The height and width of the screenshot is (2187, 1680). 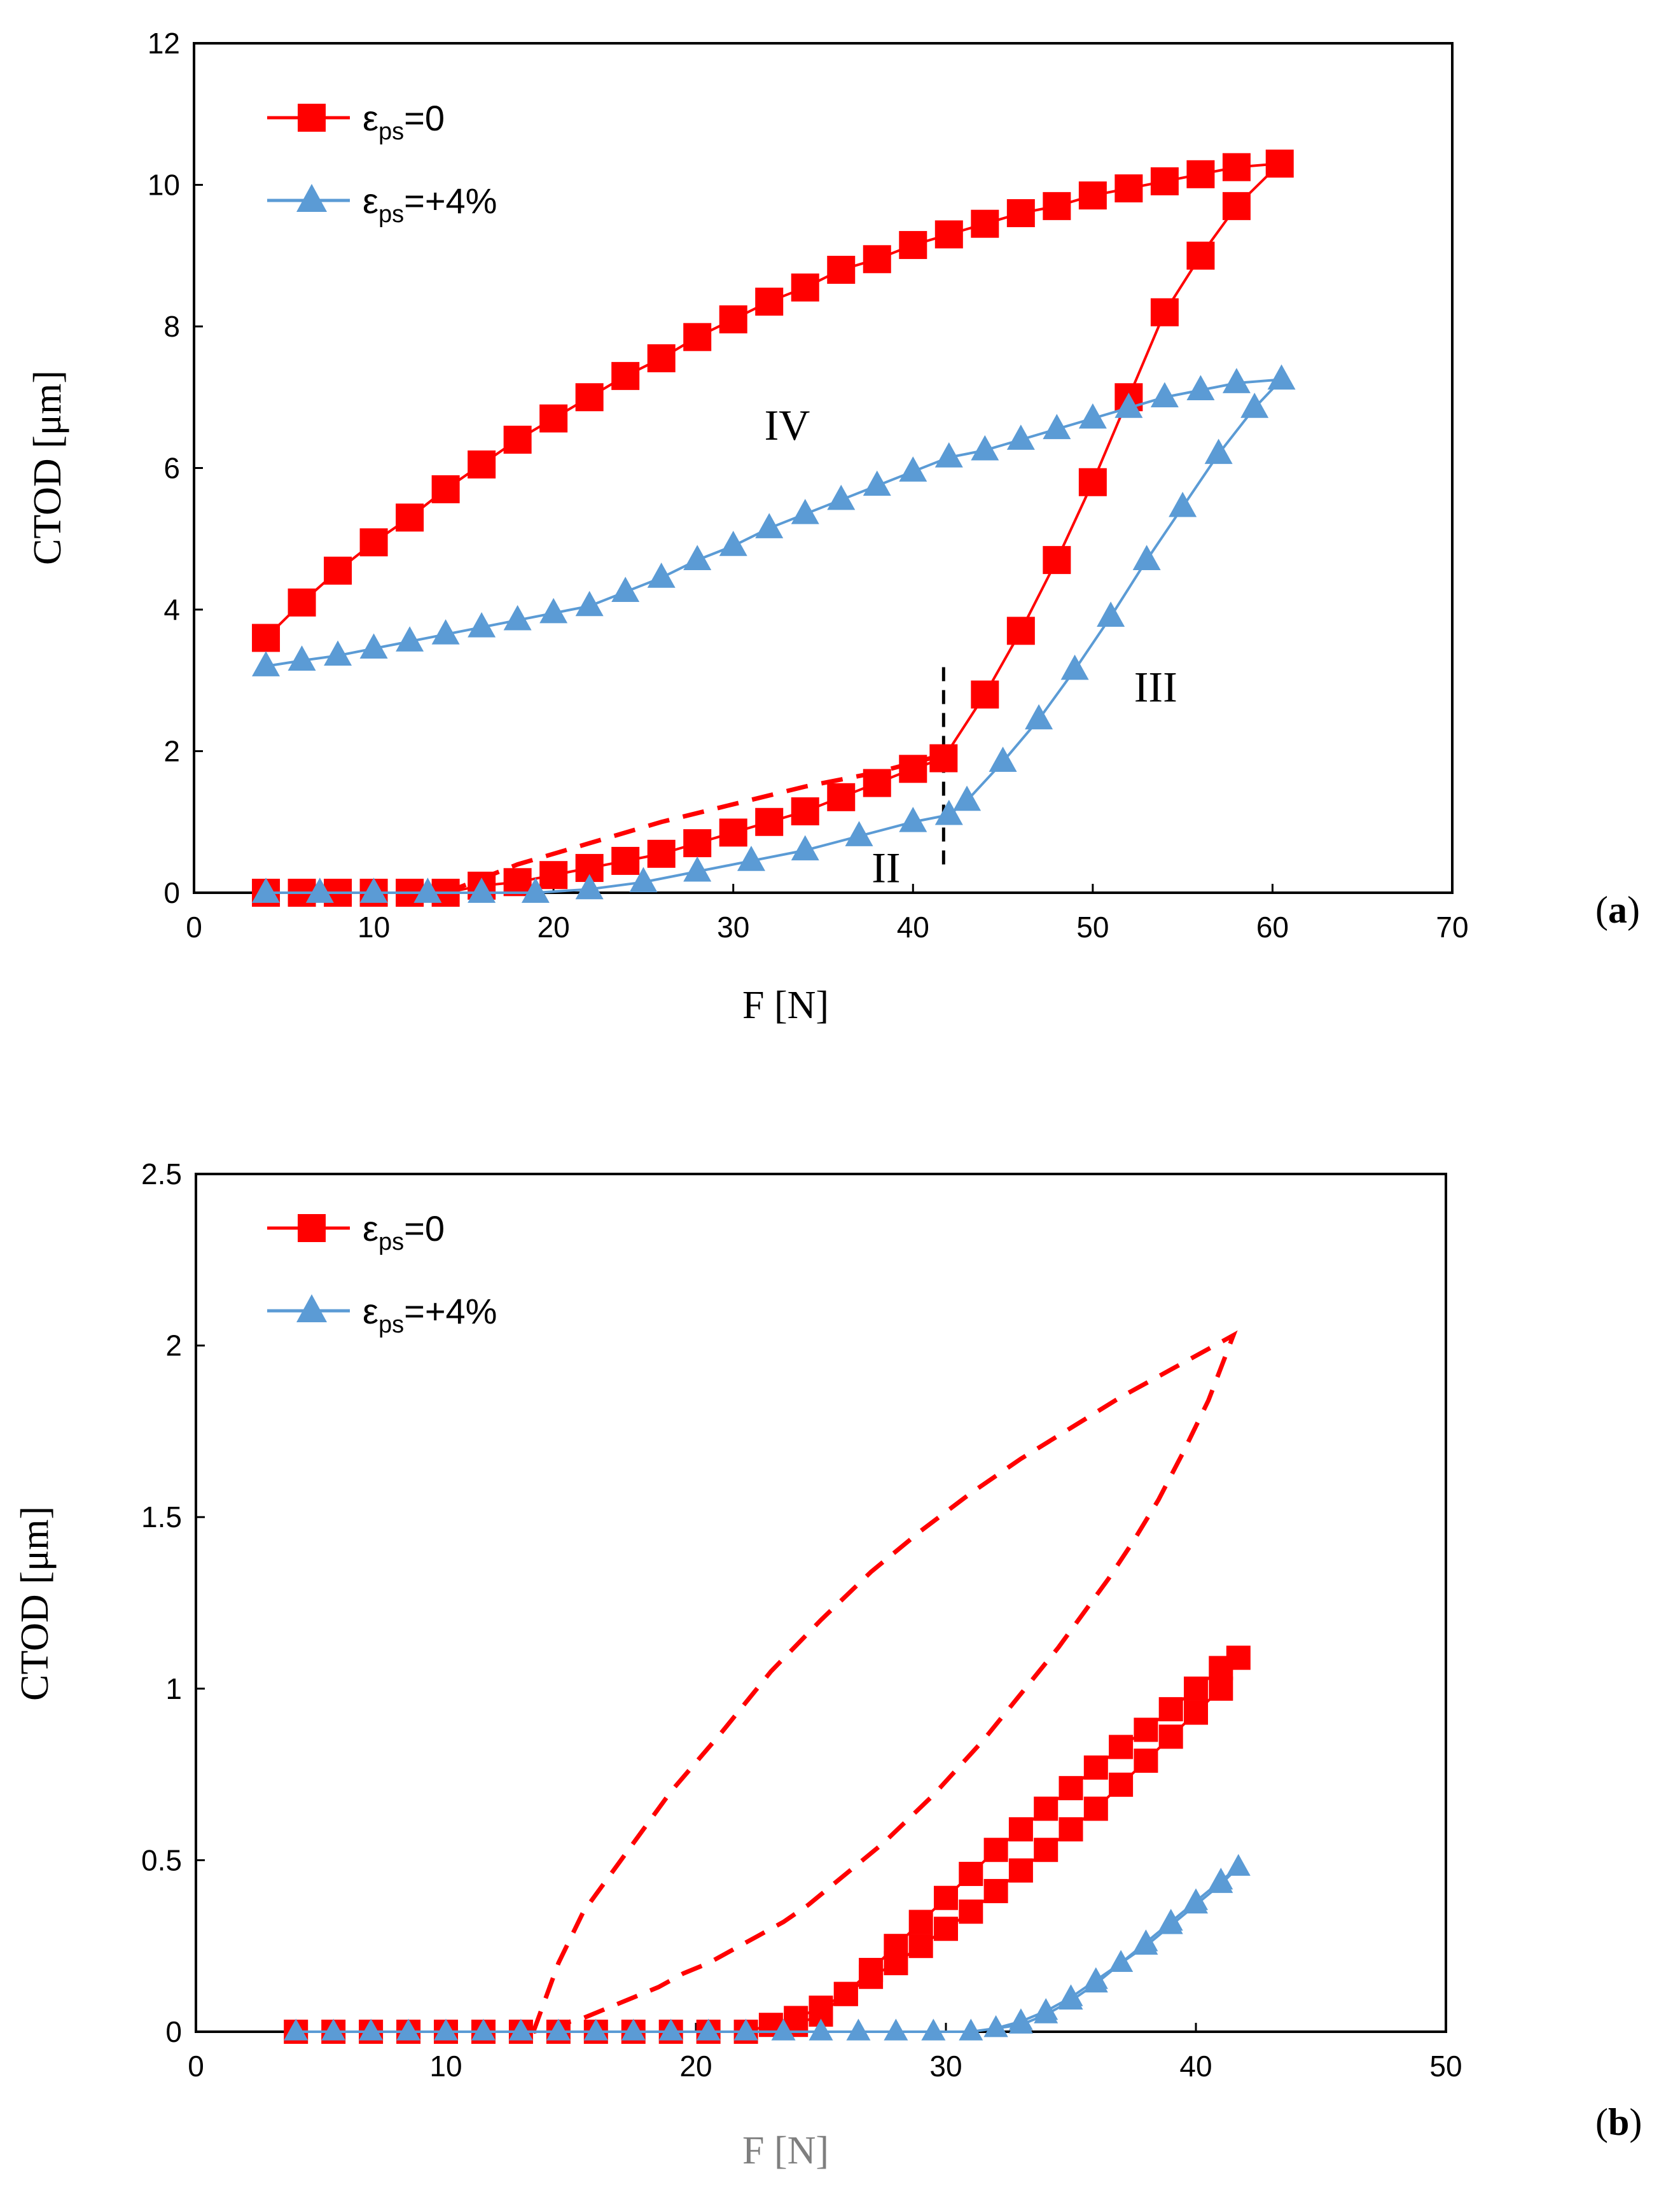 I want to click on y-axis-label-b: CTOD [μm], so click(x=35, y=1603).